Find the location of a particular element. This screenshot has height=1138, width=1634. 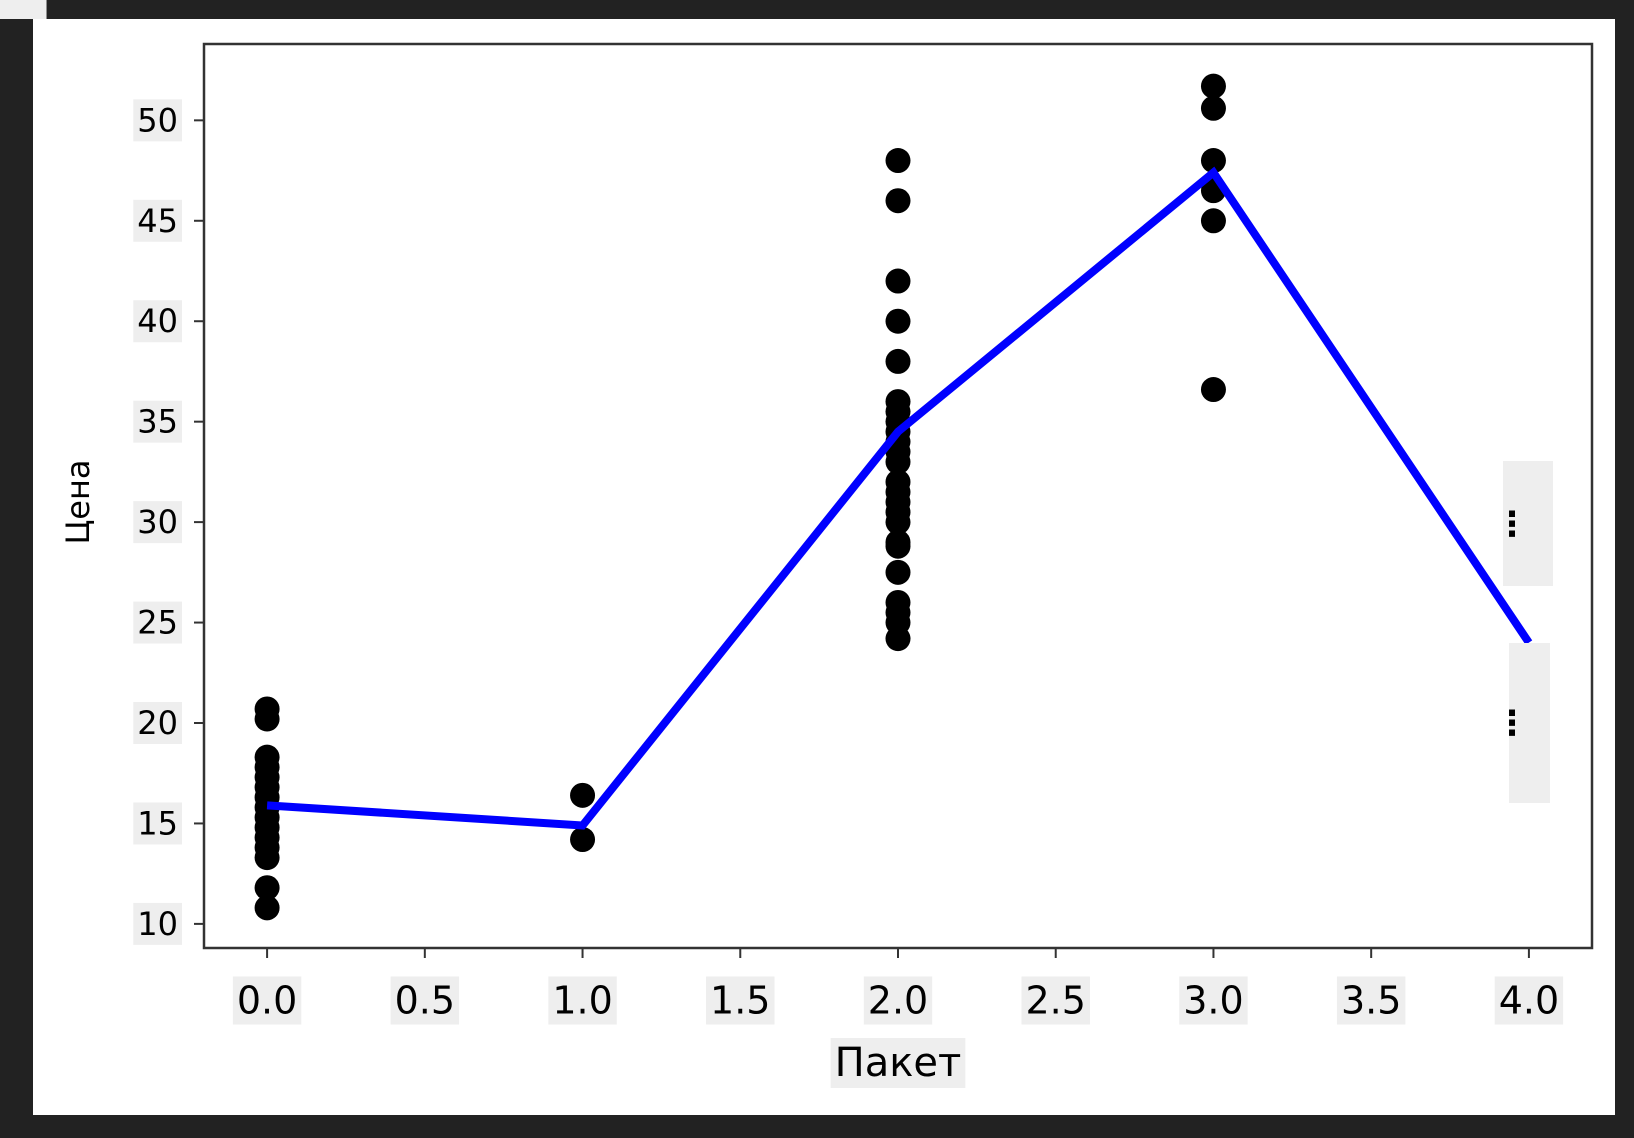

x-tick-label: 2.0 is located at coordinates (898, 1001).